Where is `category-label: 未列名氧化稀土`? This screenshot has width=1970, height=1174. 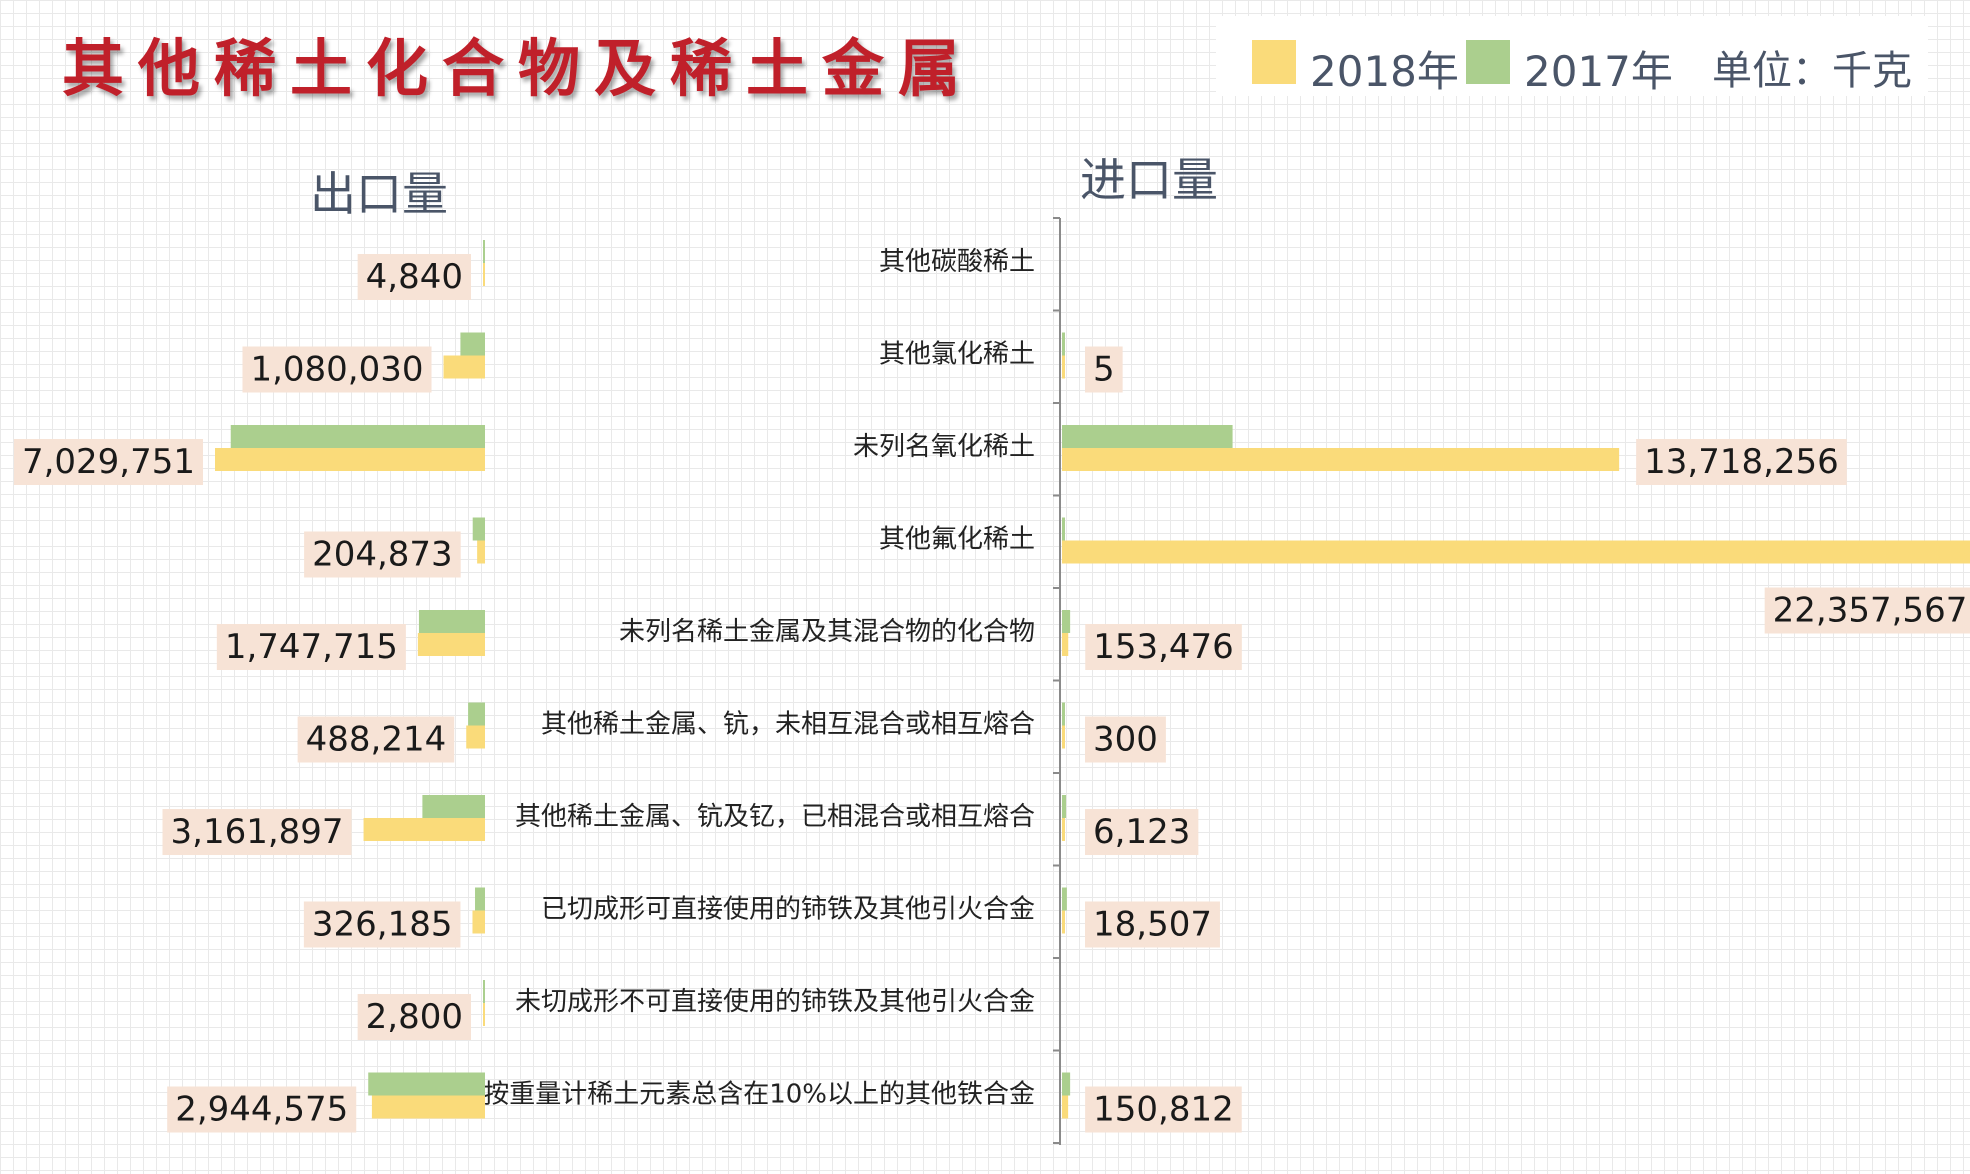 category-label: 未列名氧化稀土 is located at coordinates (944, 447).